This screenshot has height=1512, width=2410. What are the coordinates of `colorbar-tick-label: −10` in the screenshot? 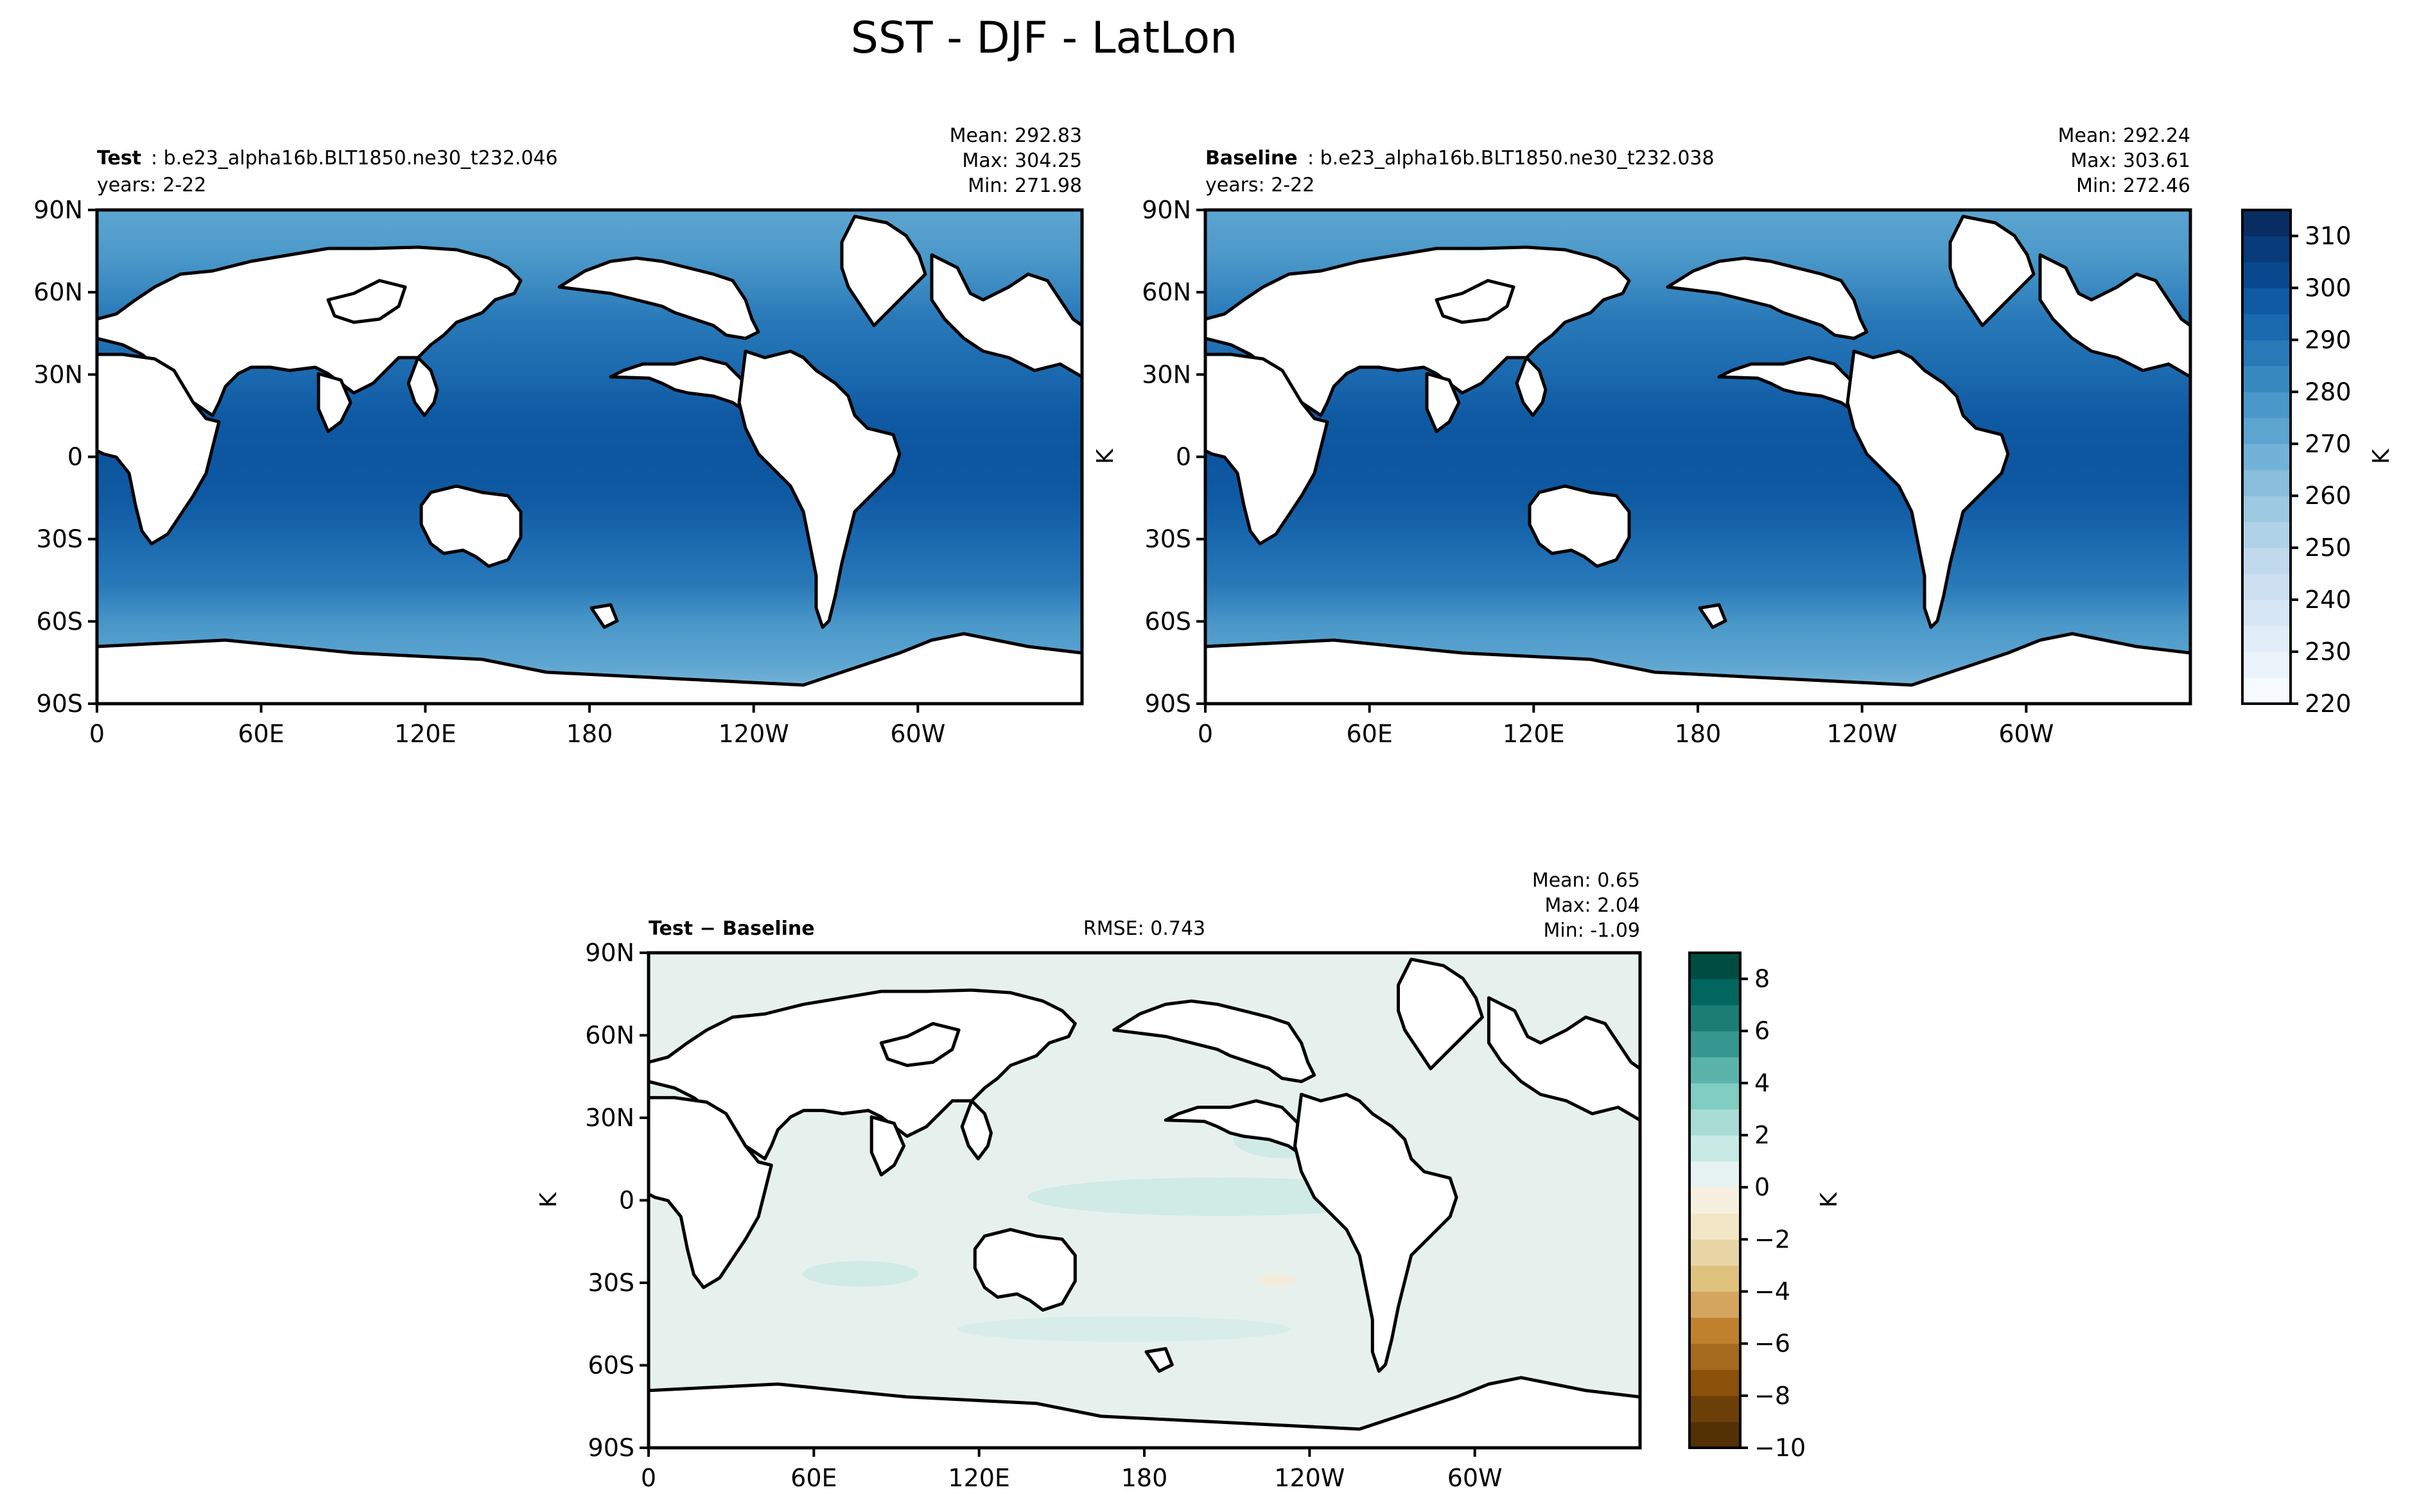 It's located at (1780, 1448).